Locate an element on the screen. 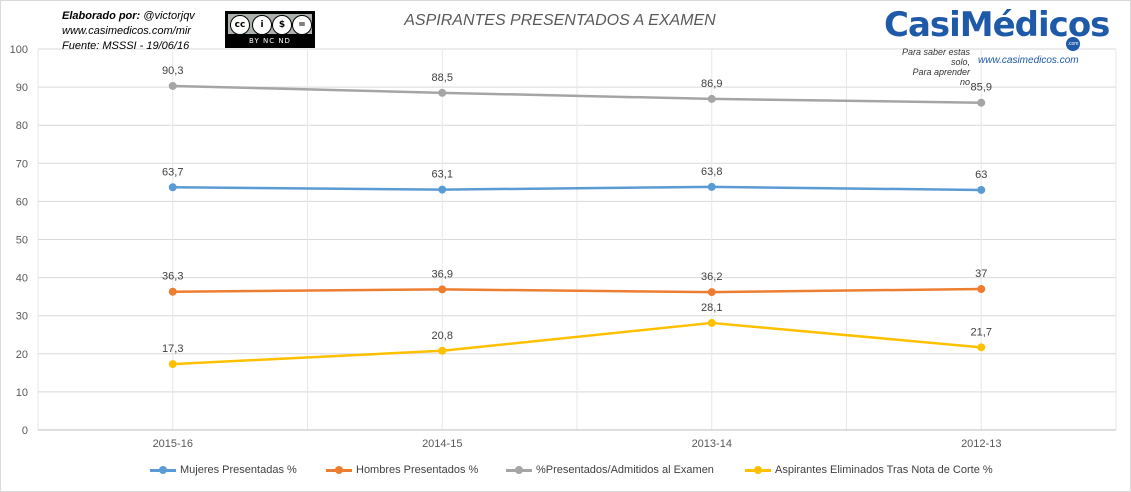  data-label: 17,3 is located at coordinates (172, 349).